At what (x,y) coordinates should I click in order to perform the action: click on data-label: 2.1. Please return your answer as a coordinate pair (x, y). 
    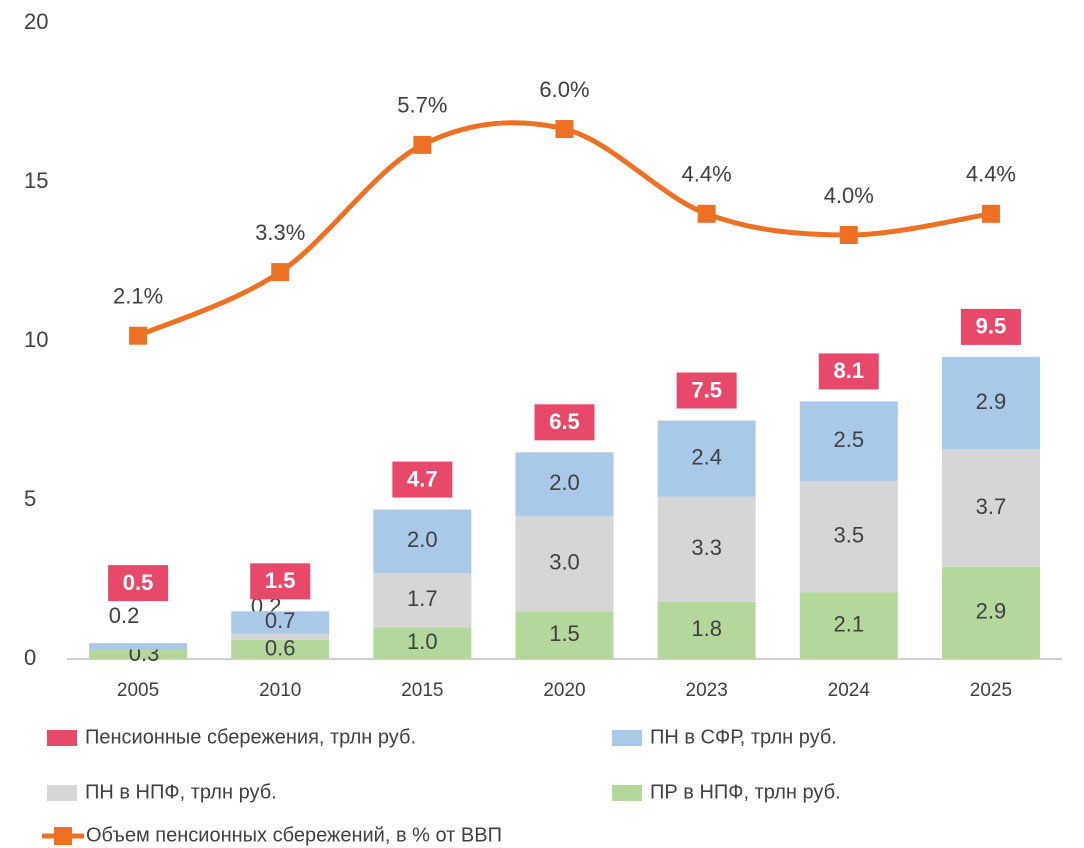
    Looking at the image, I should click on (848, 623).